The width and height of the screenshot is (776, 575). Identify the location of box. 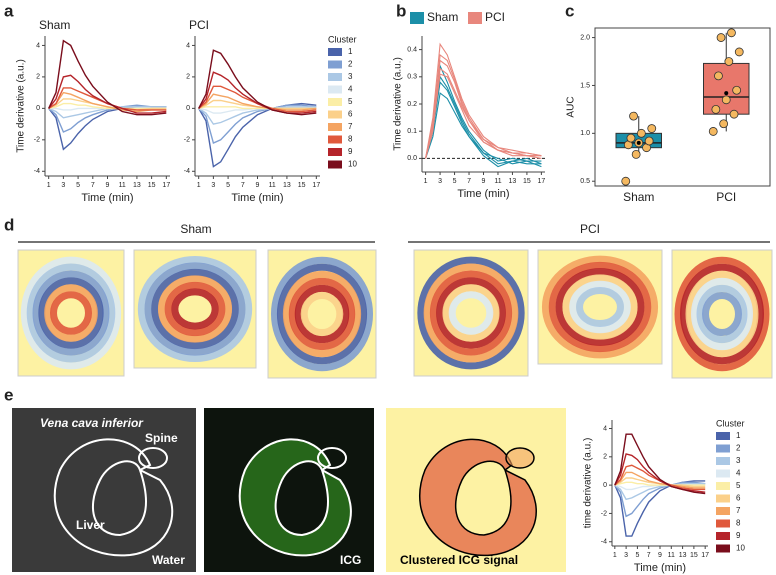
(726, 88).